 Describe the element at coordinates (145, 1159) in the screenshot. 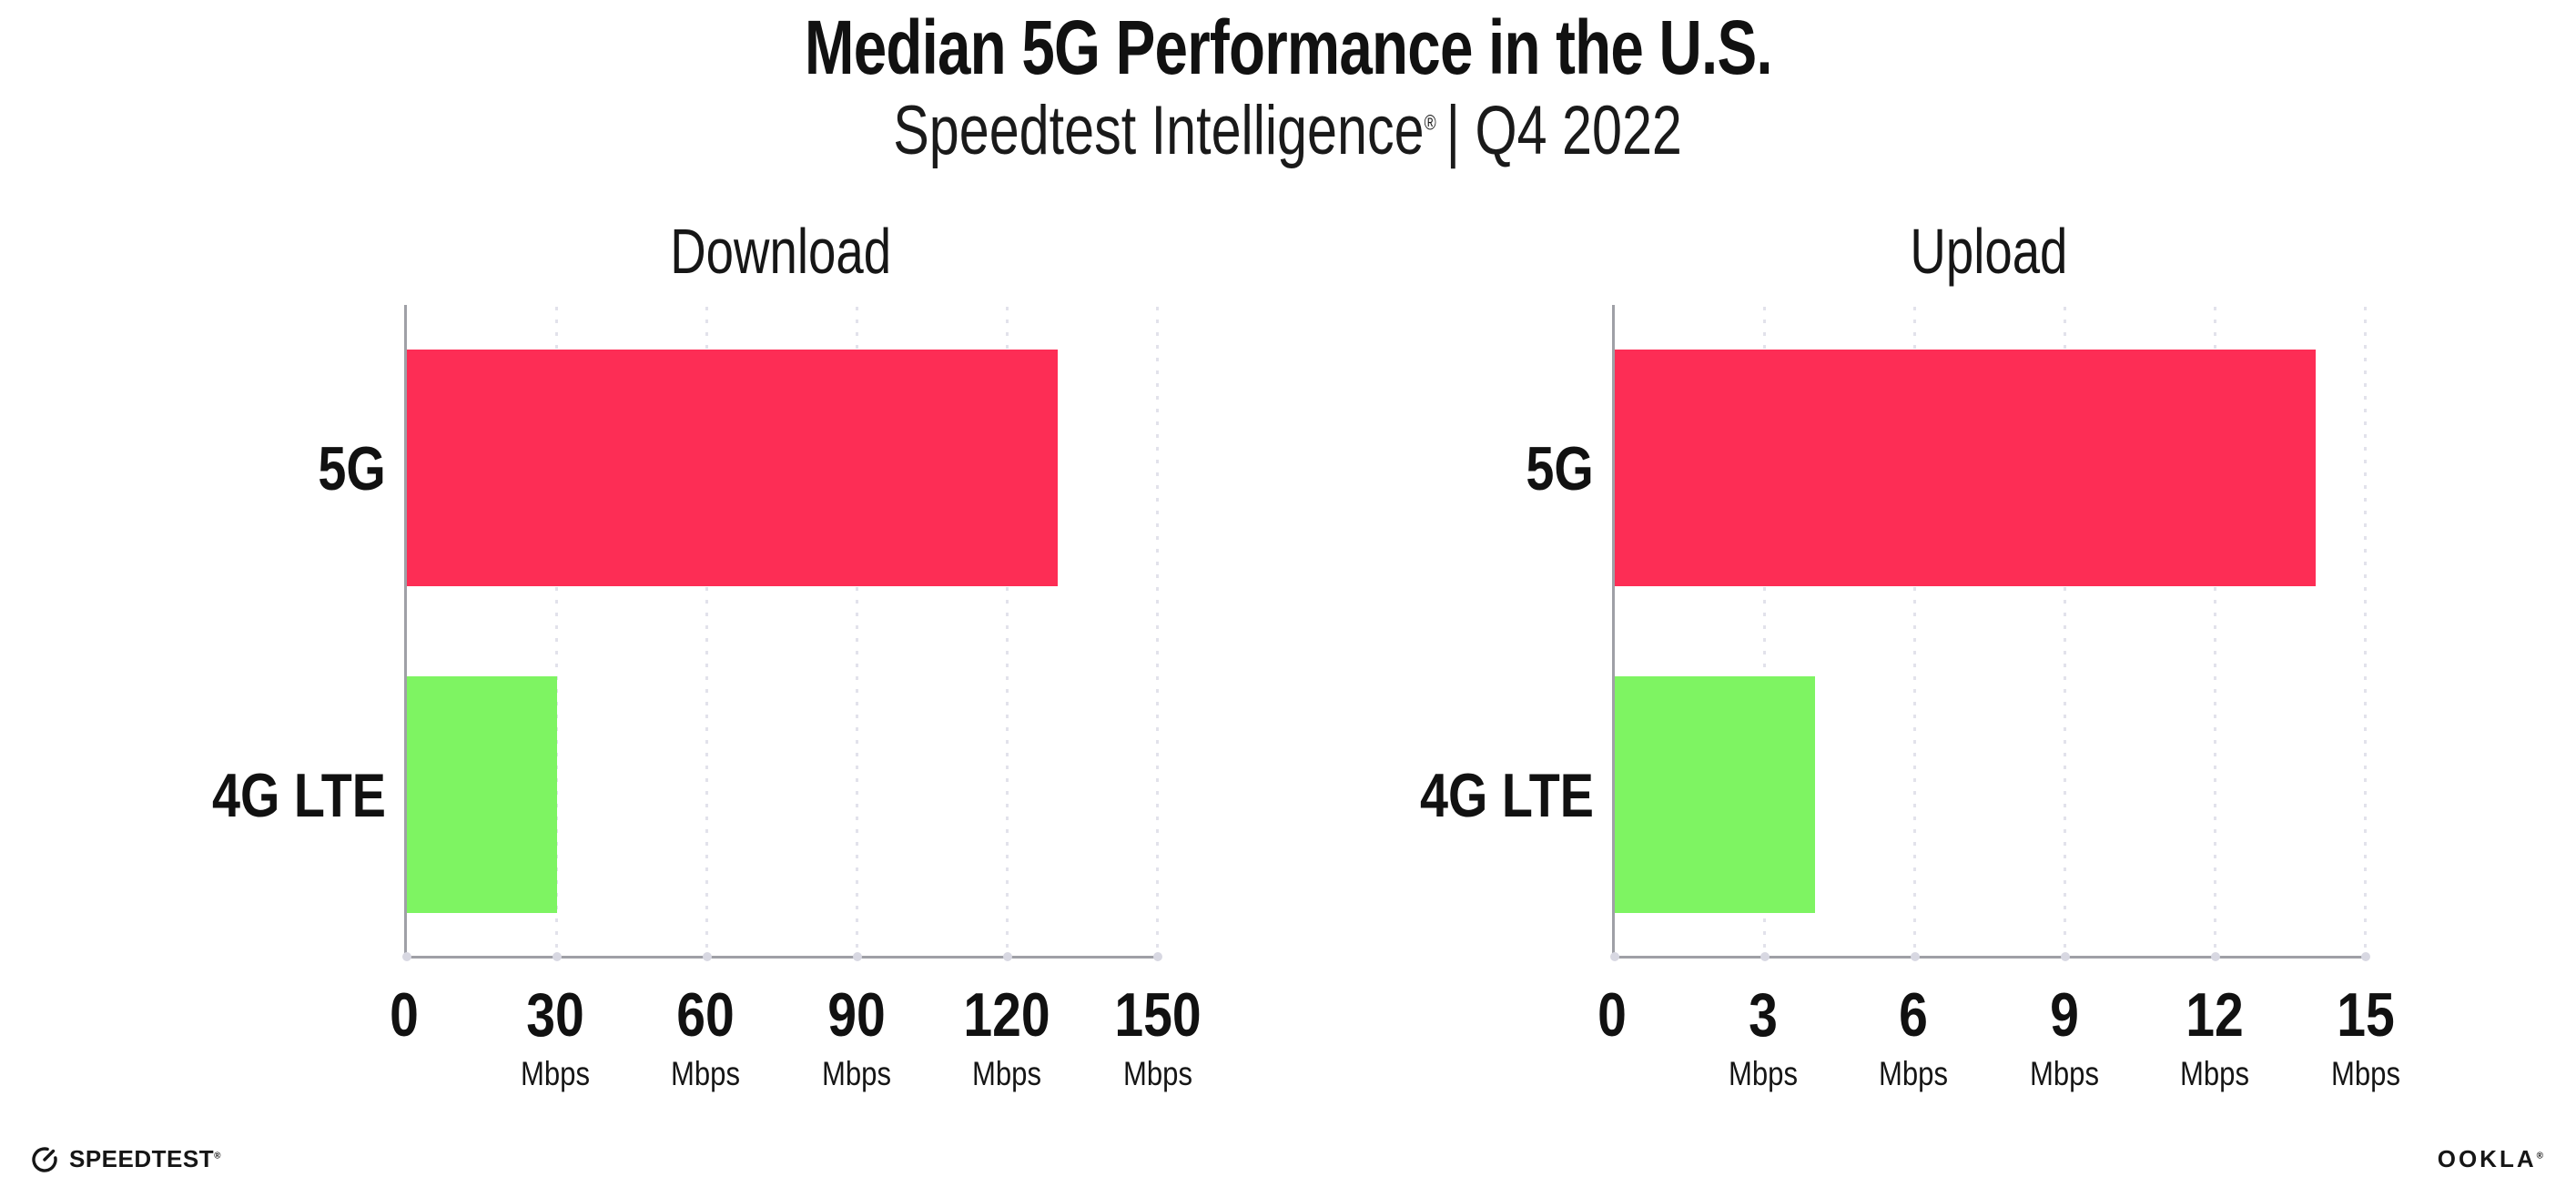

I see `speedtest-wordmark: SPEEDTEST®` at that location.